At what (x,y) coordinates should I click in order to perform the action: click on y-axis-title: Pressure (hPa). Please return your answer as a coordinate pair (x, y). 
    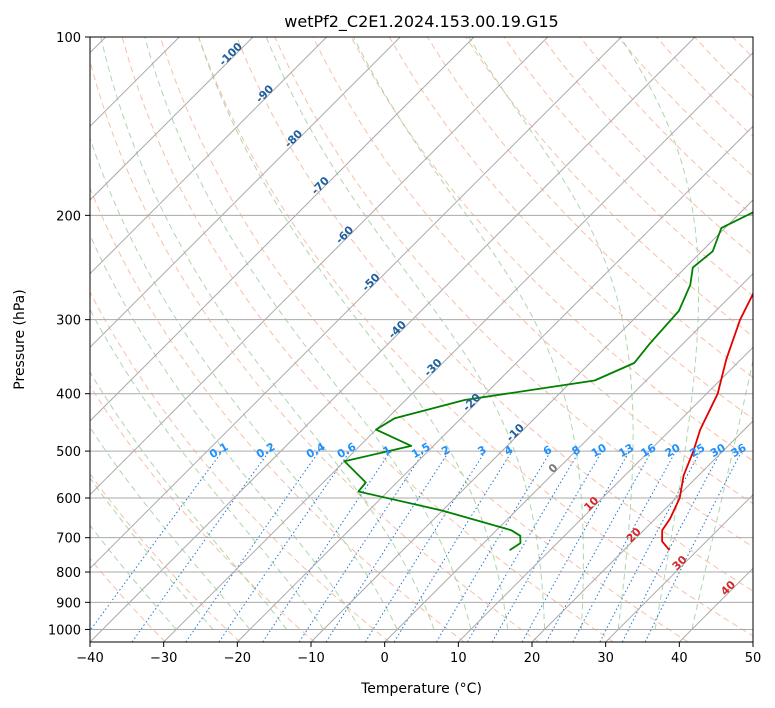
    Looking at the image, I should click on (20, 339).